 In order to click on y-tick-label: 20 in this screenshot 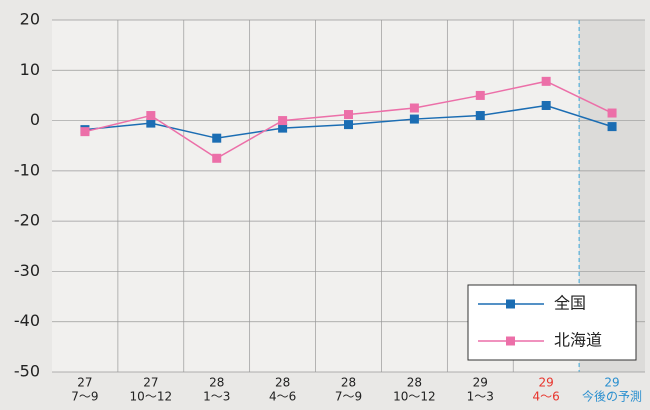, I will do `click(30, 19)`.